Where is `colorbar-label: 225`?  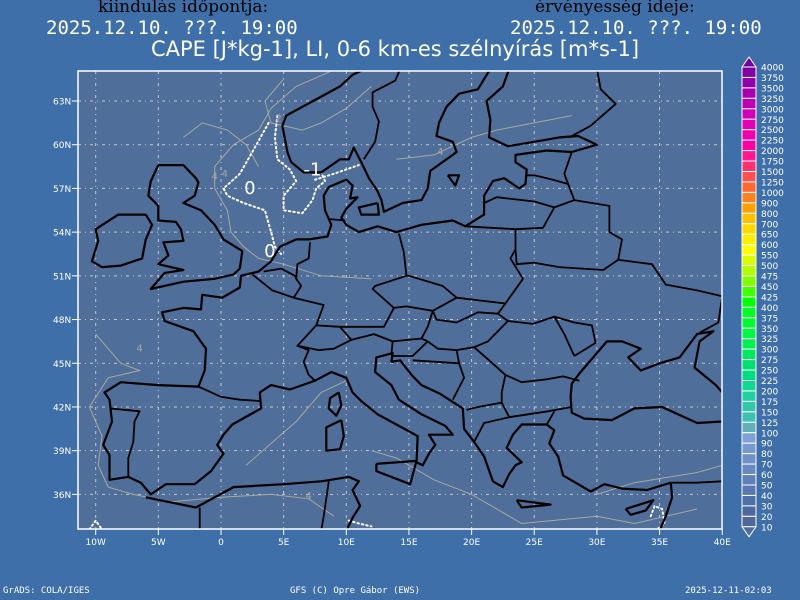
colorbar-label: 225 is located at coordinates (769, 382).